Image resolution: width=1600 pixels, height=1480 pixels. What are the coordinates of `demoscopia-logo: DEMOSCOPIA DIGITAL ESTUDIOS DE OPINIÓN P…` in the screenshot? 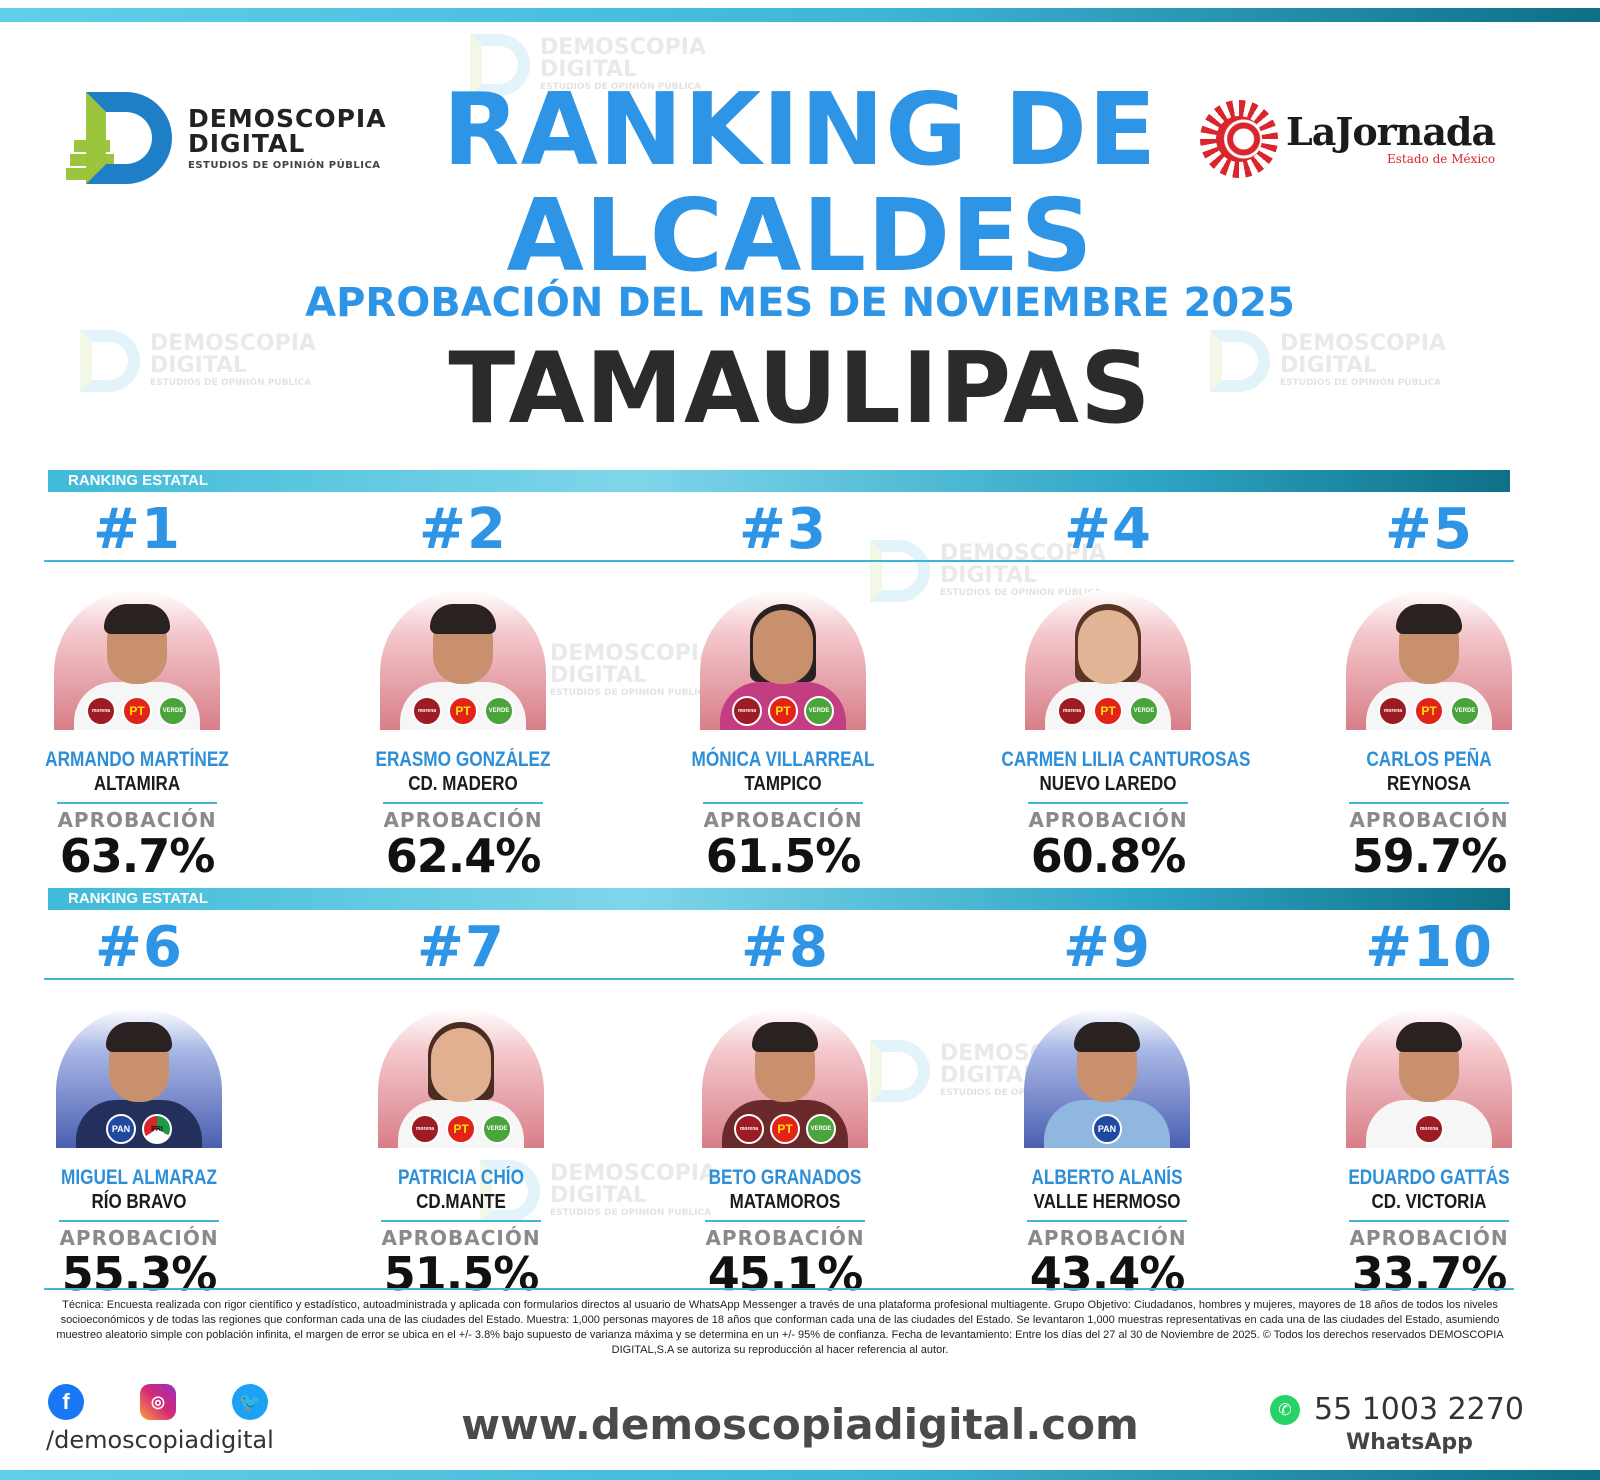 It's located at (225, 138).